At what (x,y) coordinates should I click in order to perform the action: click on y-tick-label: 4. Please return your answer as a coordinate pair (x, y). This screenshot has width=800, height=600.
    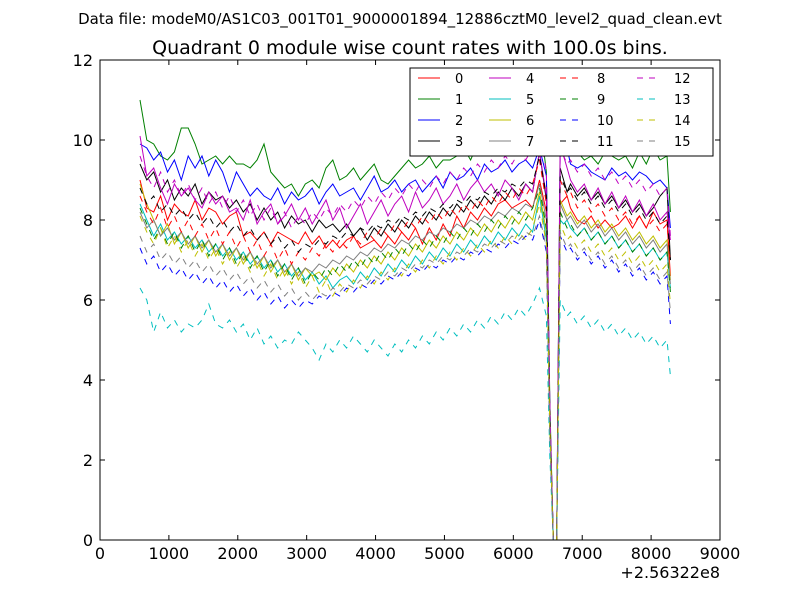
    Looking at the image, I should click on (88, 380).